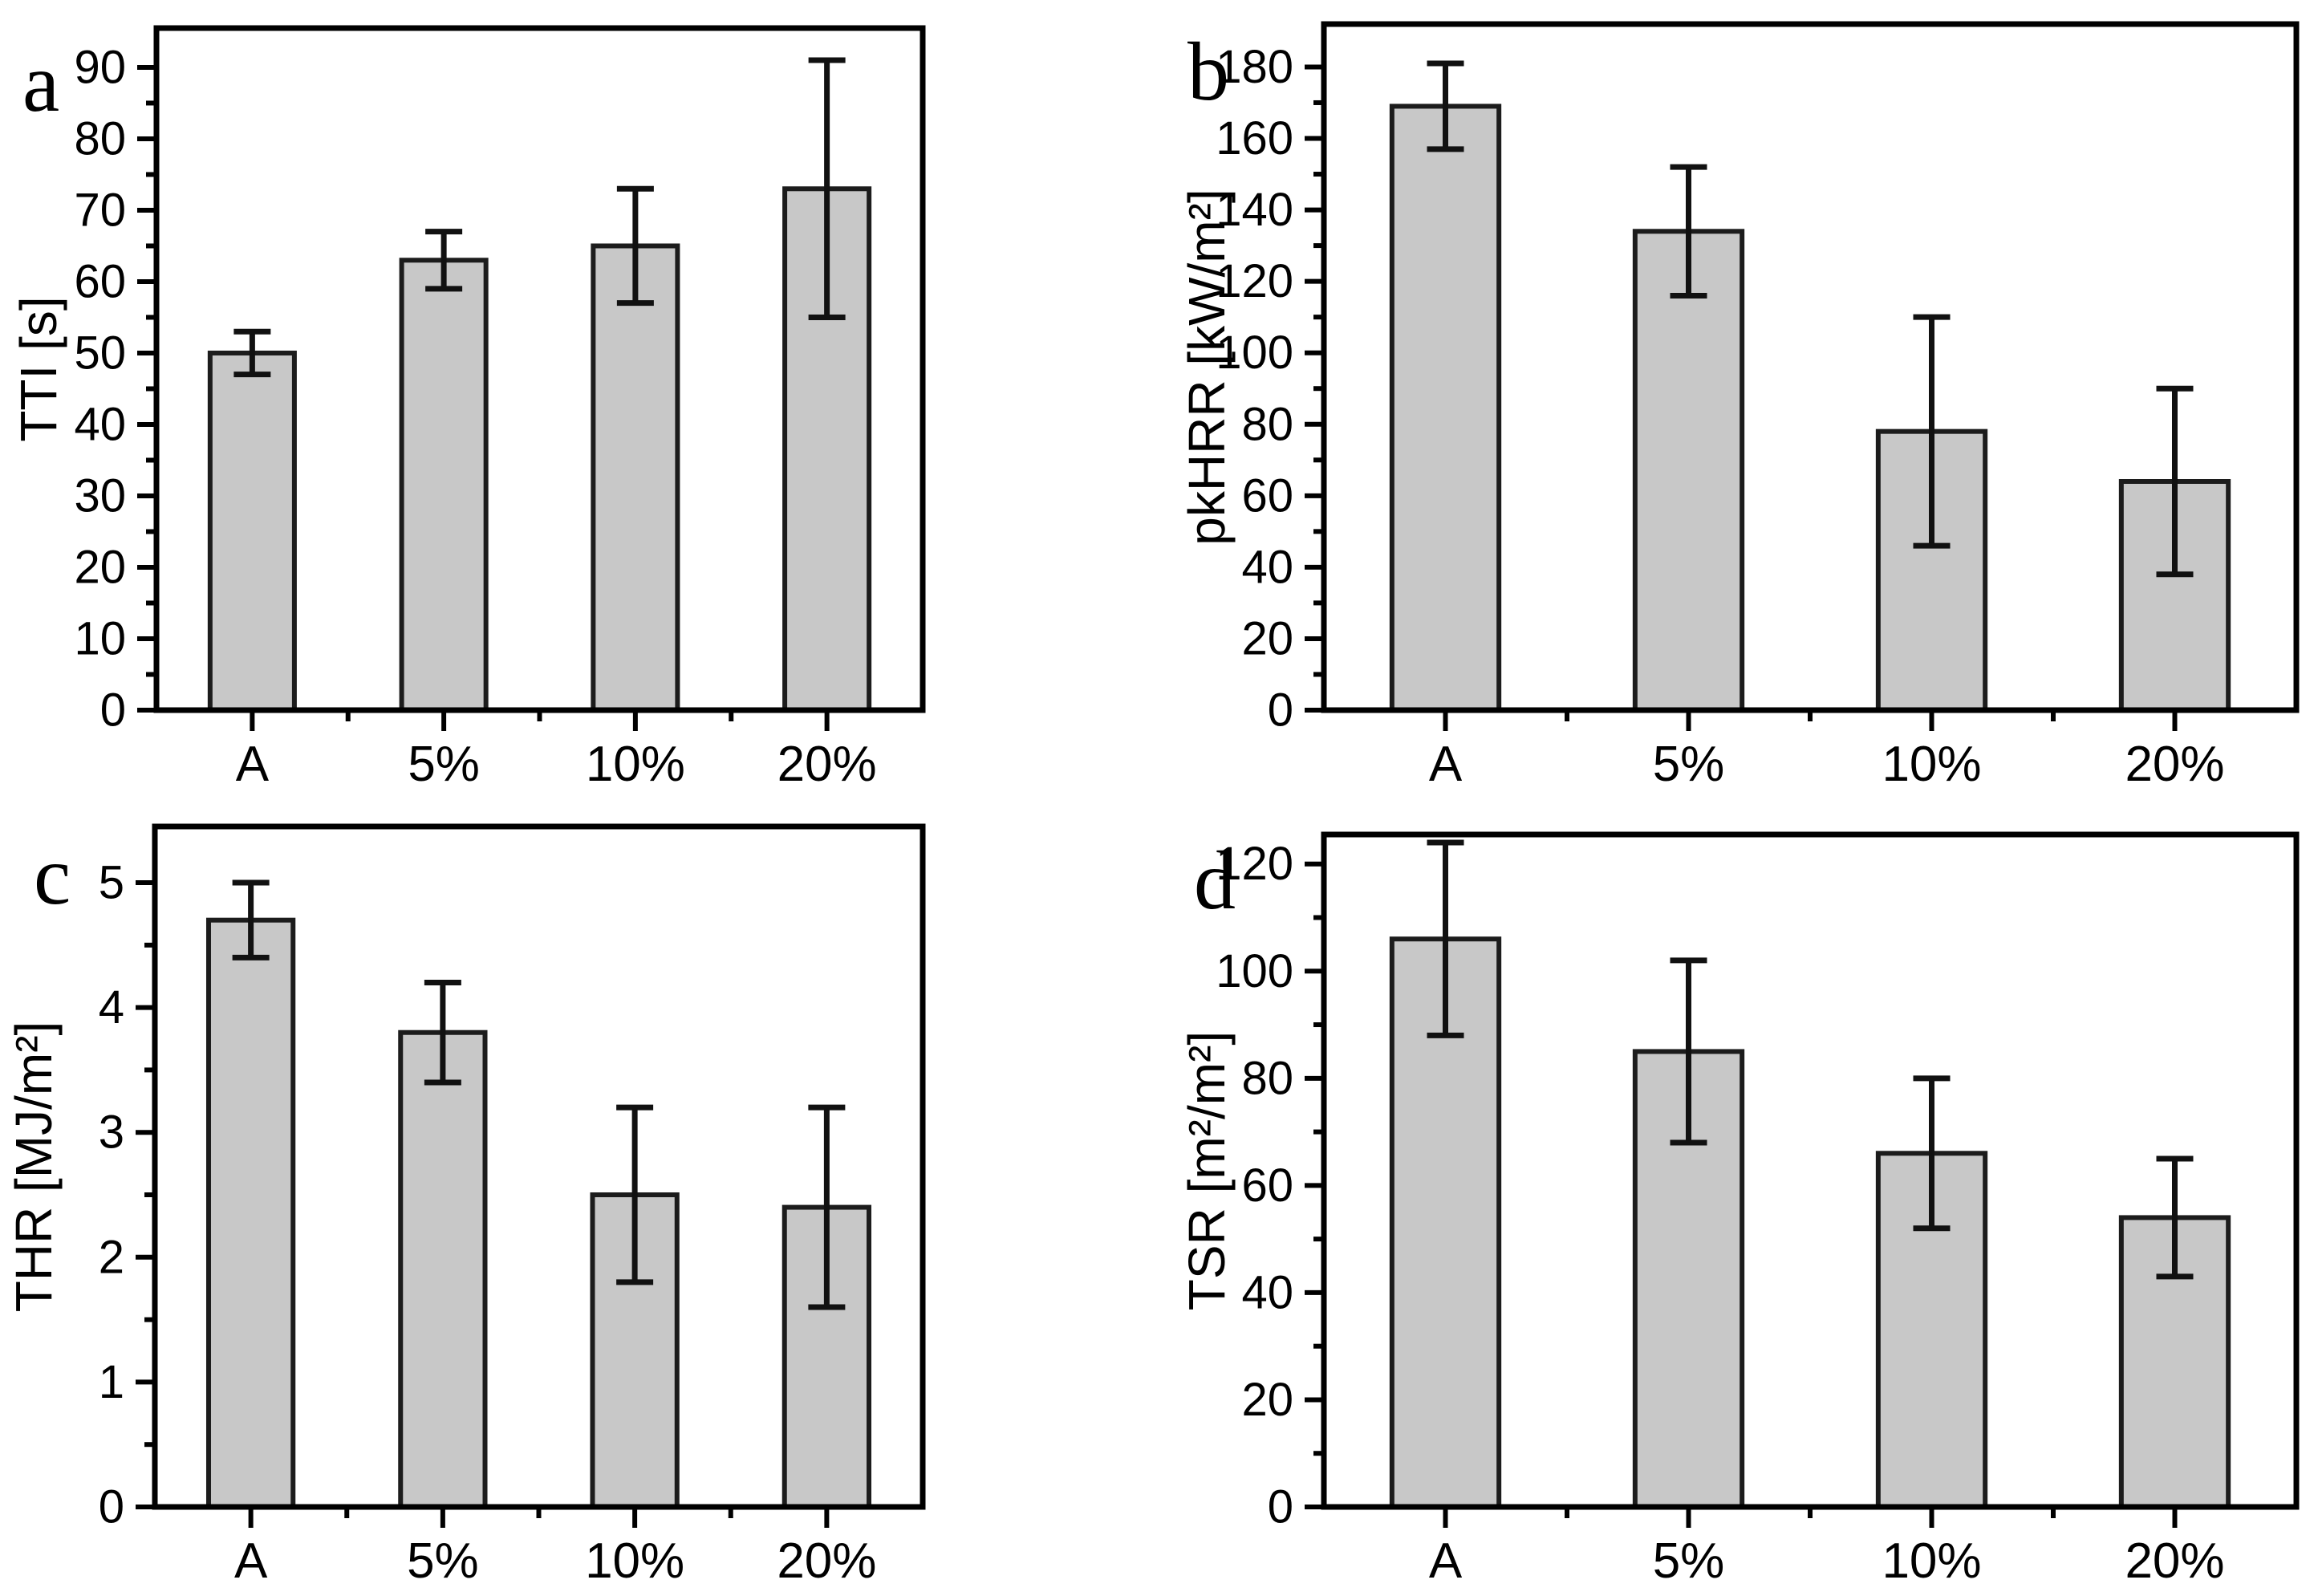  What do you see at coordinates (100, 496) in the screenshot?
I see `y-tick-label: 30` at bounding box center [100, 496].